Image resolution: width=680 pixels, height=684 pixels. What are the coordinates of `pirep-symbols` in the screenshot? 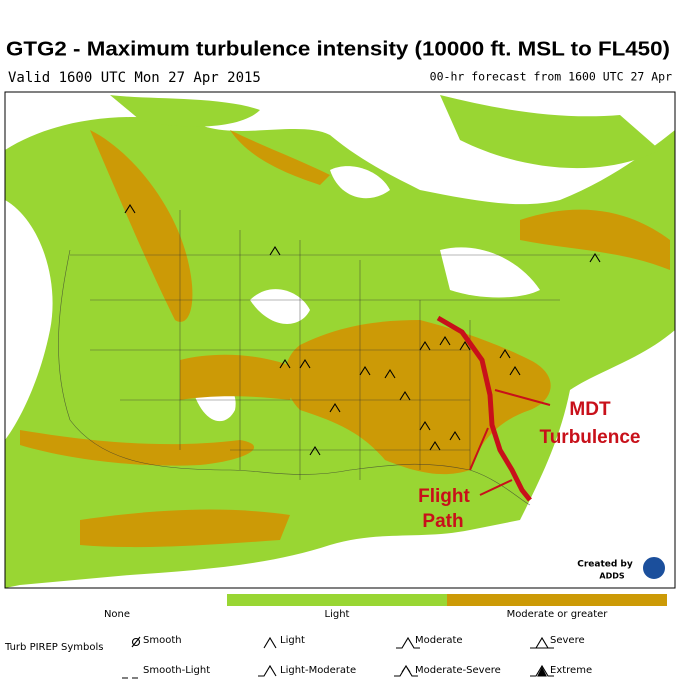 It's located at (338, 657).